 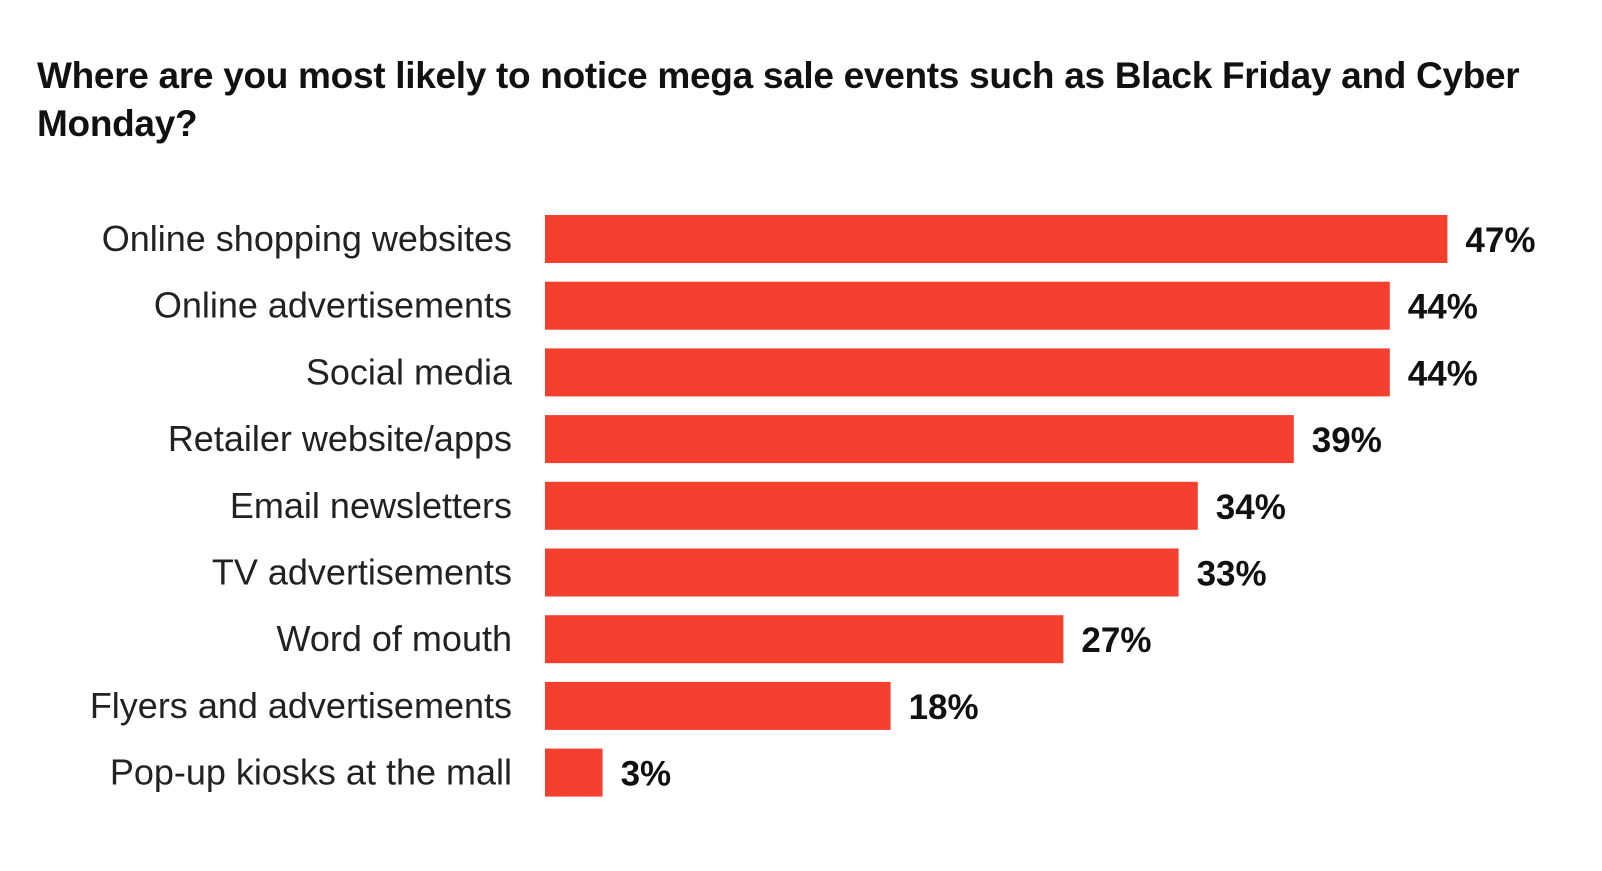 I want to click on category-label: Pop-up kiosks at the mall, so click(x=311, y=772).